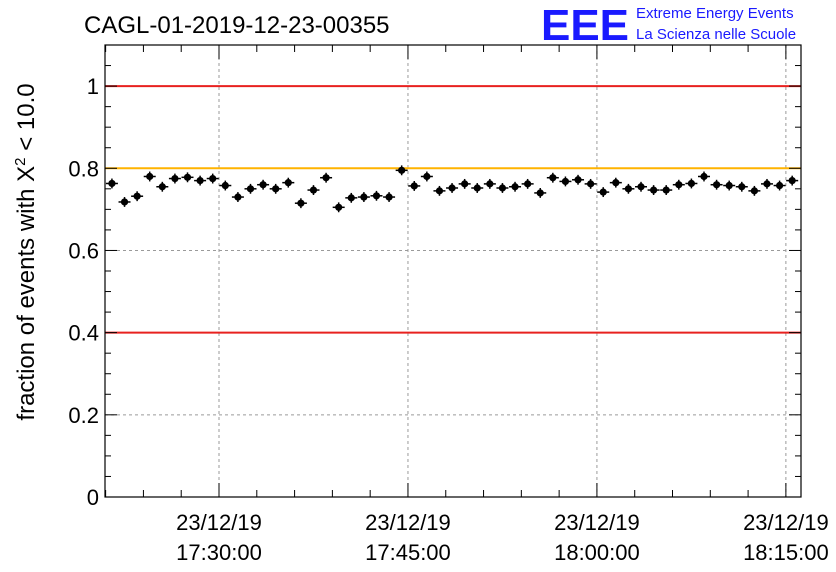  Describe the element at coordinates (26, 174) in the screenshot. I see `y-axis-label-symbol: X` at that location.